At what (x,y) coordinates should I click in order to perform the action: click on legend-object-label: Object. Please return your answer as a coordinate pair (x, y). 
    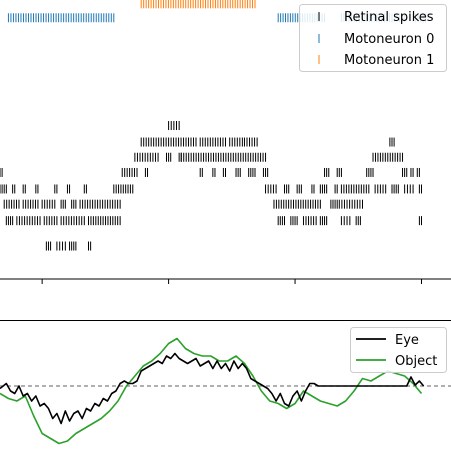
    Looking at the image, I should click on (416, 361).